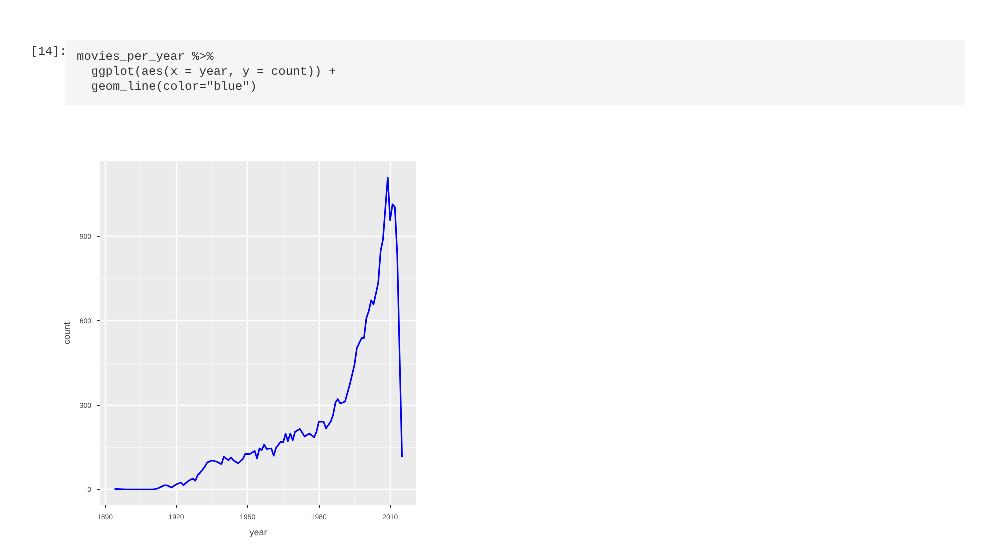  Describe the element at coordinates (49, 52) in the screenshot. I see `text: [14]:` at that location.